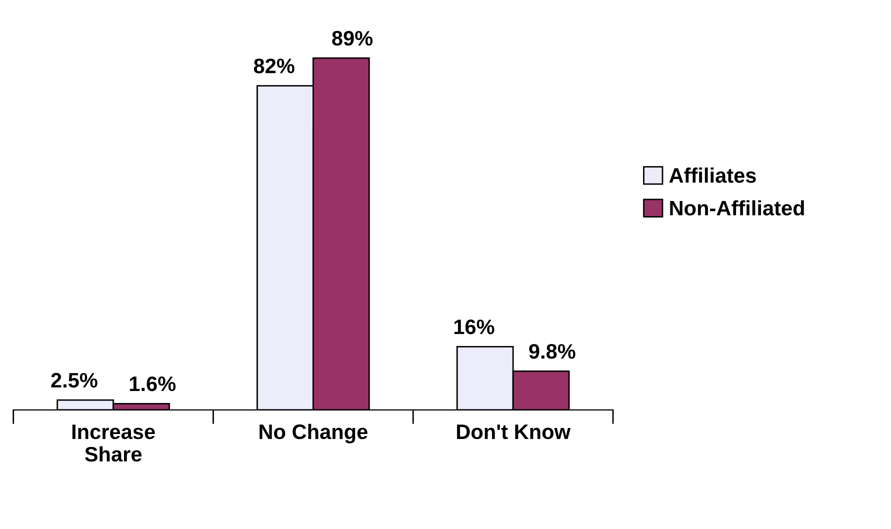 The width and height of the screenshot is (891, 529). Describe the element at coordinates (274, 66) in the screenshot. I see `data-label: 82%` at that location.